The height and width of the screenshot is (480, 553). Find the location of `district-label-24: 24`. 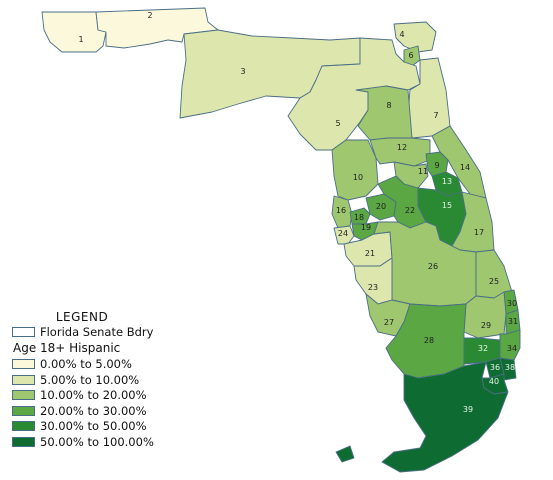

district-label-24: 24 is located at coordinates (343, 233).